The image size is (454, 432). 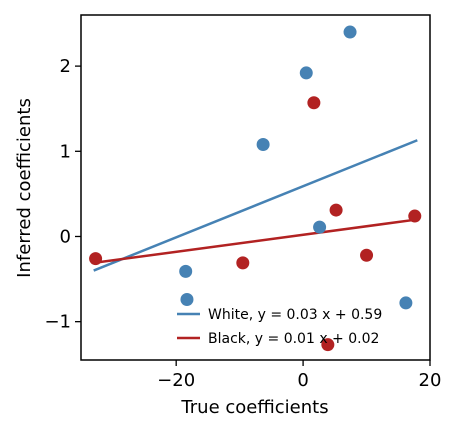 What do you see at coordinates (430, 380) in the screenshot?
I see `x-tick-label: 20` at bounding box center [430, 380].